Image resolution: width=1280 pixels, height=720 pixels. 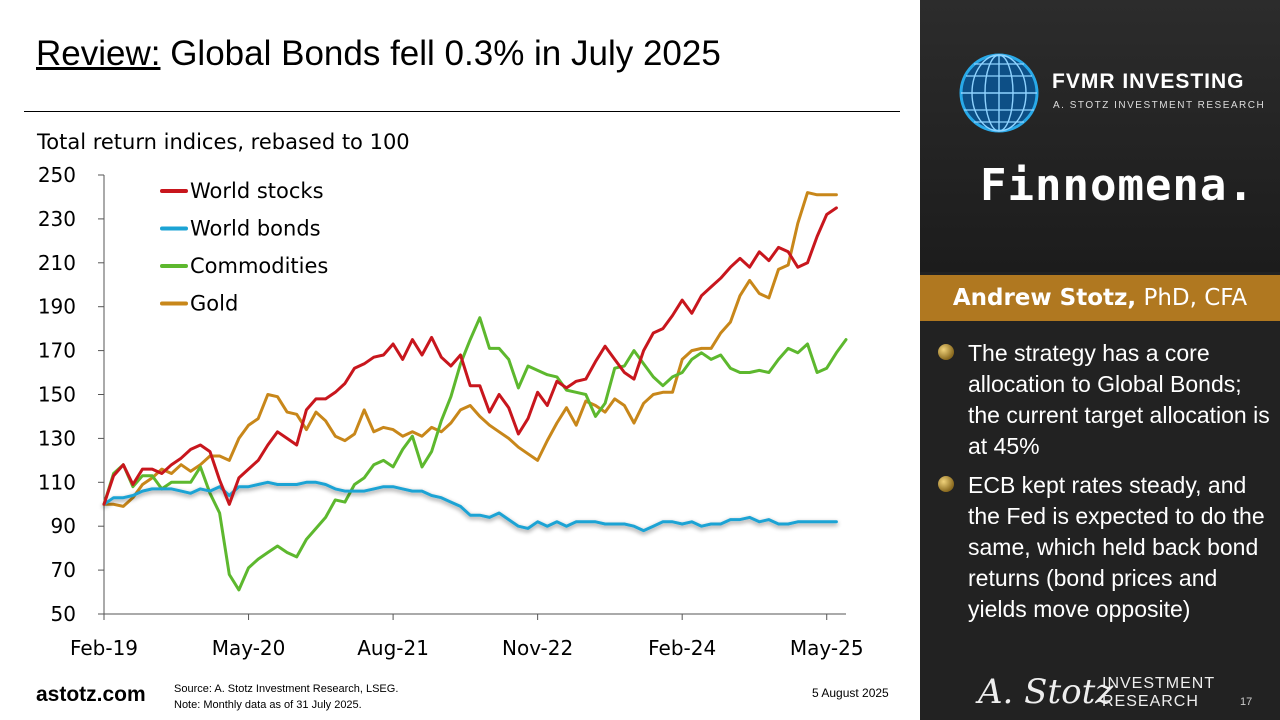 I want to click on y-tick-label: 190, so click(x=57, y=307).